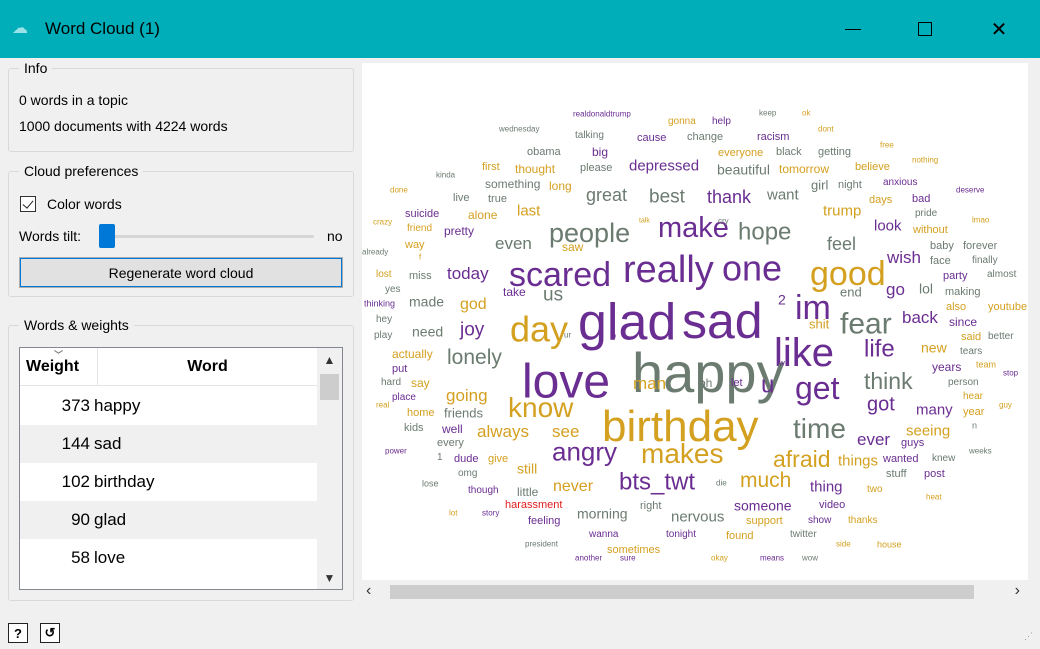 The width and height of the screenshot is (1040, 649). Describe the element at coordinates (895, 289) in the screenshot. I see `cloud-word-go: go` at that location.